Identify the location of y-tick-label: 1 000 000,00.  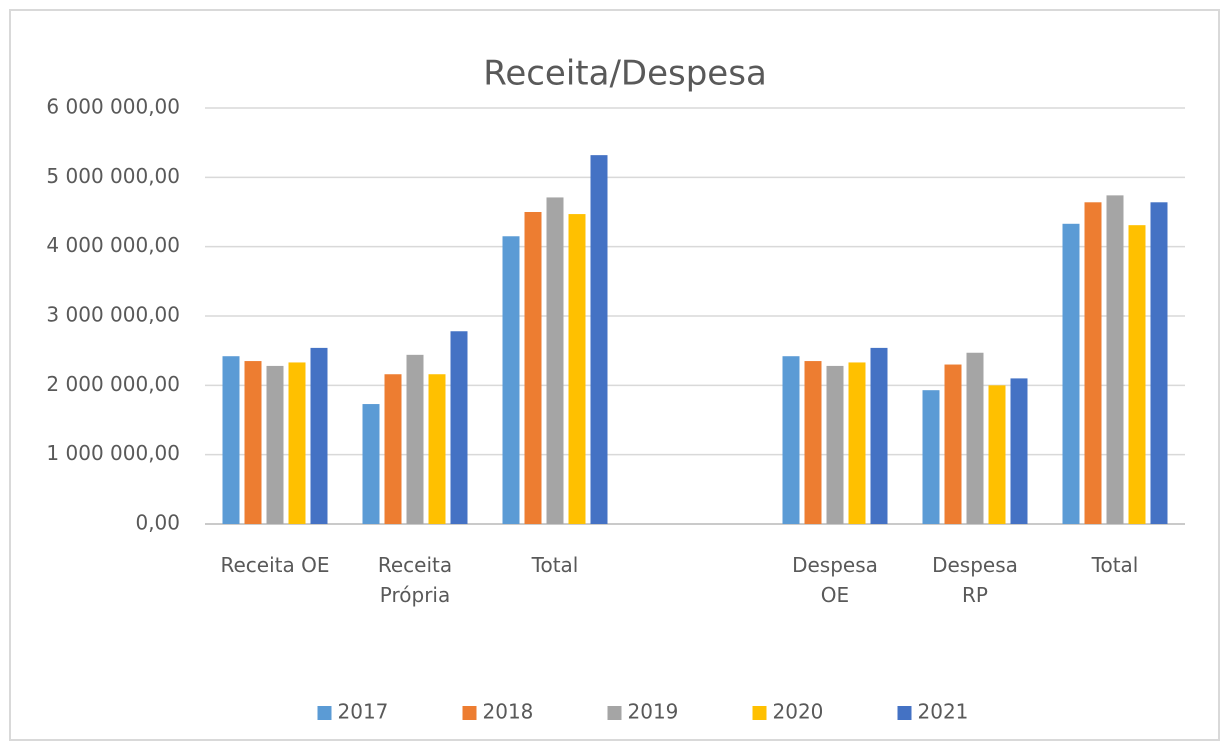
(113, 453).